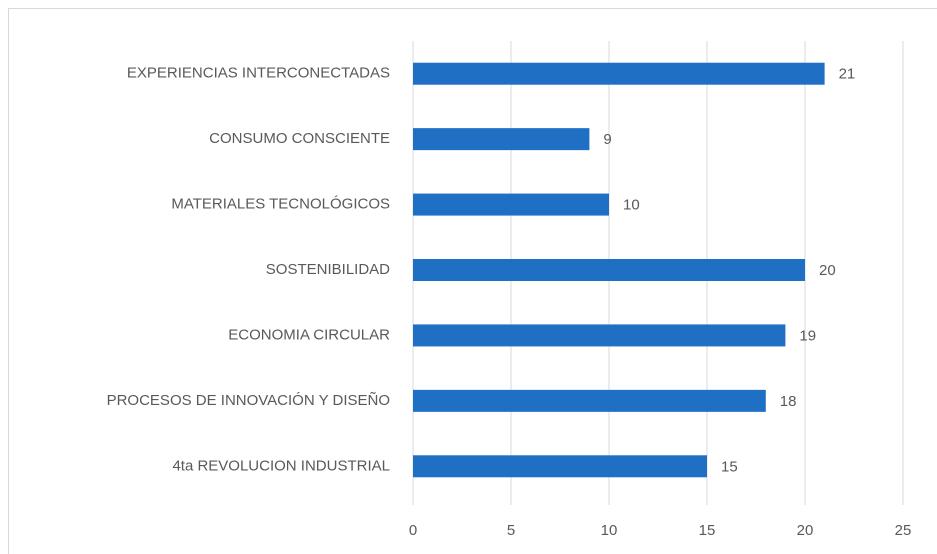 This screenshot has height=554, width=937. What do you see at coordinates (248, 400) in the screenshot?
I see `y-tick-label: PROCESOS DE INNOVACIÓN Y DISEÑO` at bounding box center [248, 400].